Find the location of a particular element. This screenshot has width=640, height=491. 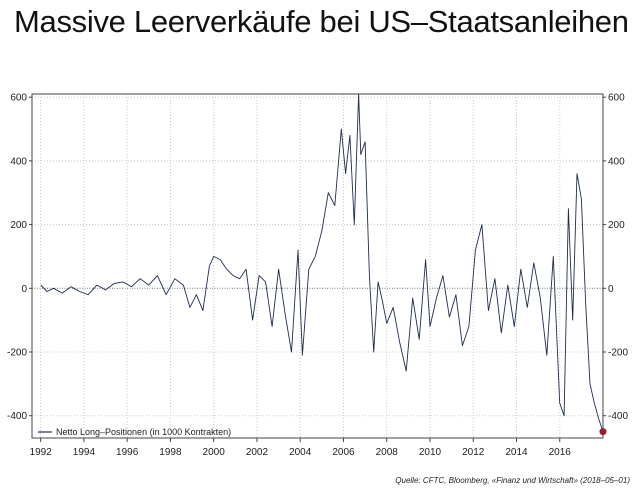

y-tick-label-left: 0 is located at coordinates (24, 289).